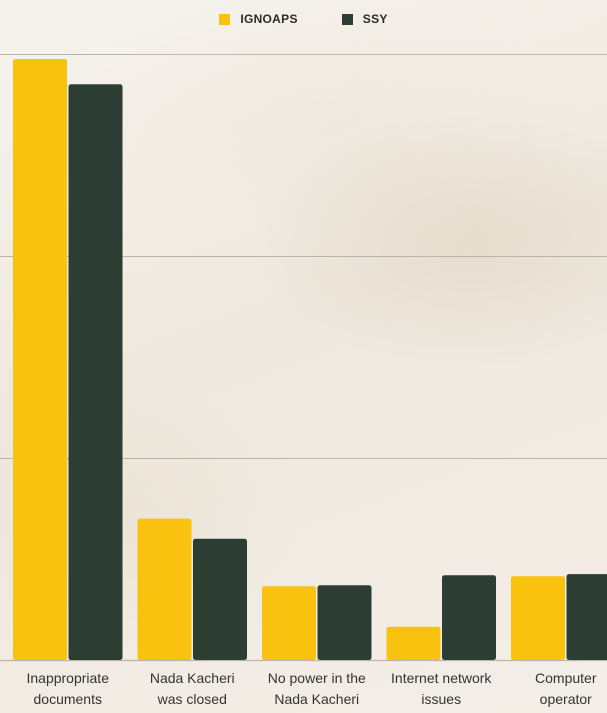  Describe the element at coordinates (554, 689) in the screenshot. I see `x-tick-label: Computer operator` at that location.